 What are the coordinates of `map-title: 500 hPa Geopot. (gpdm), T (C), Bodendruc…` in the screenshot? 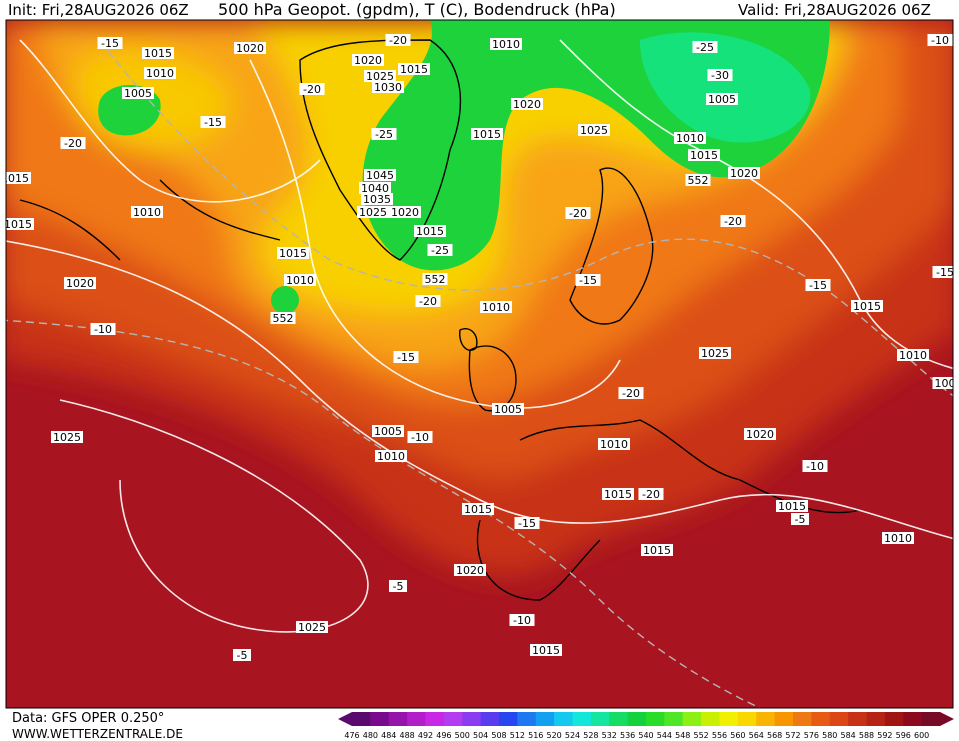 It's located at (417, 9).